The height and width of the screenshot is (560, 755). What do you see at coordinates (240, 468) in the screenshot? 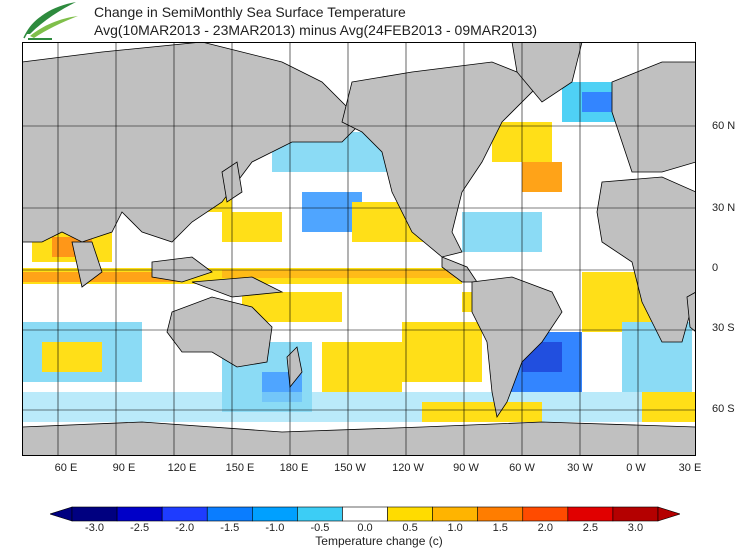
I see `lon-label: 150 E` at bounding box center [240, 468].